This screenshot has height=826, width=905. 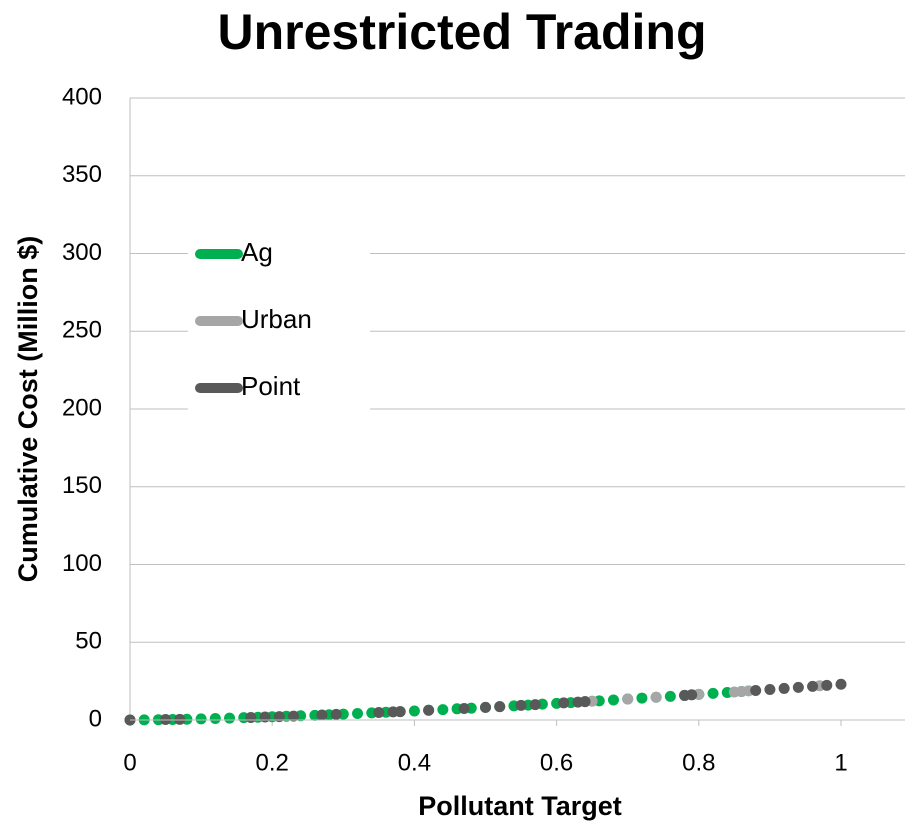 I want to click on y-tick-label: 50, so click(x=88, y=641).